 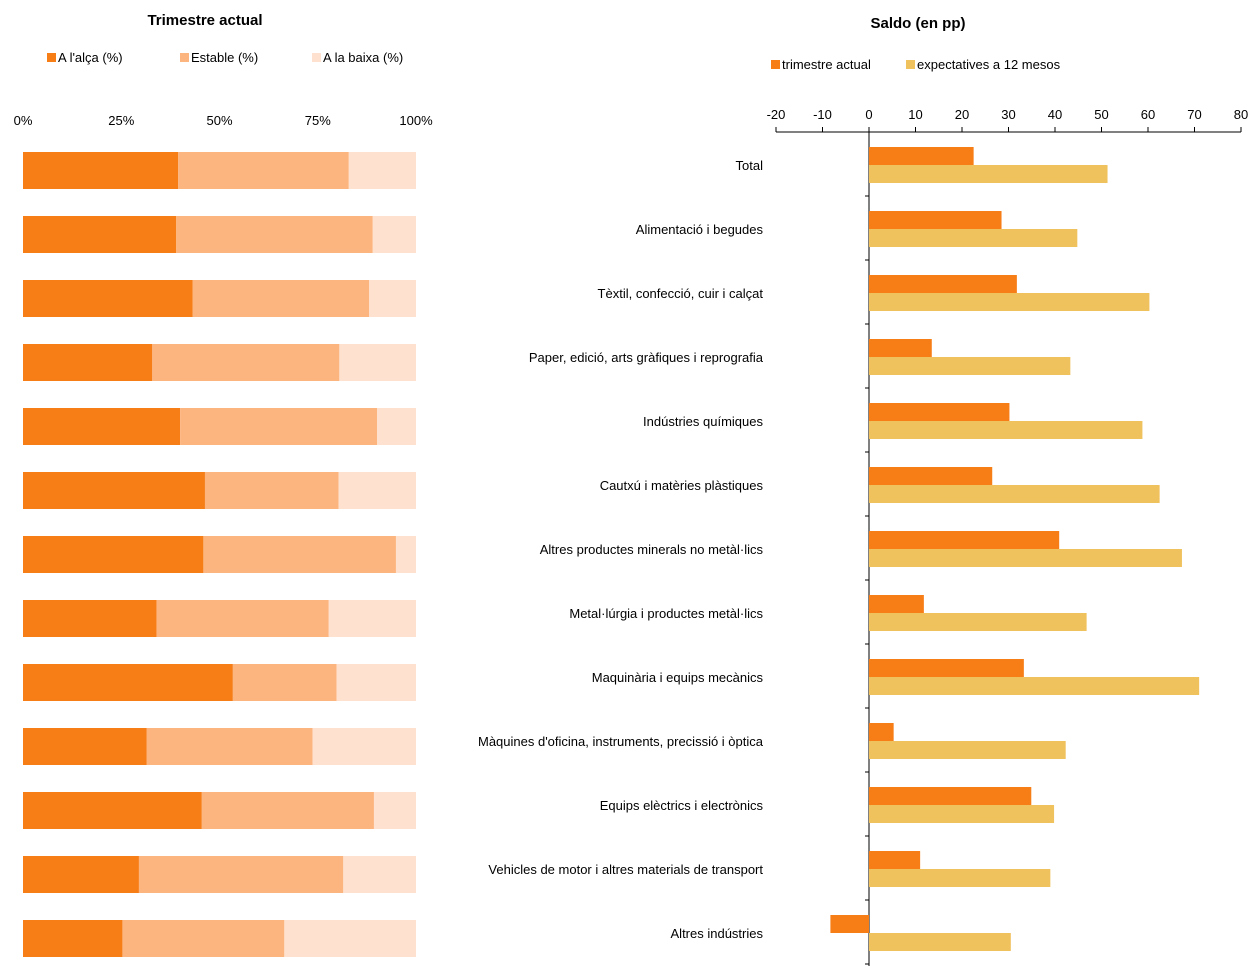 I want to click on legend-swatch-stable, so click(x=184, y=57).